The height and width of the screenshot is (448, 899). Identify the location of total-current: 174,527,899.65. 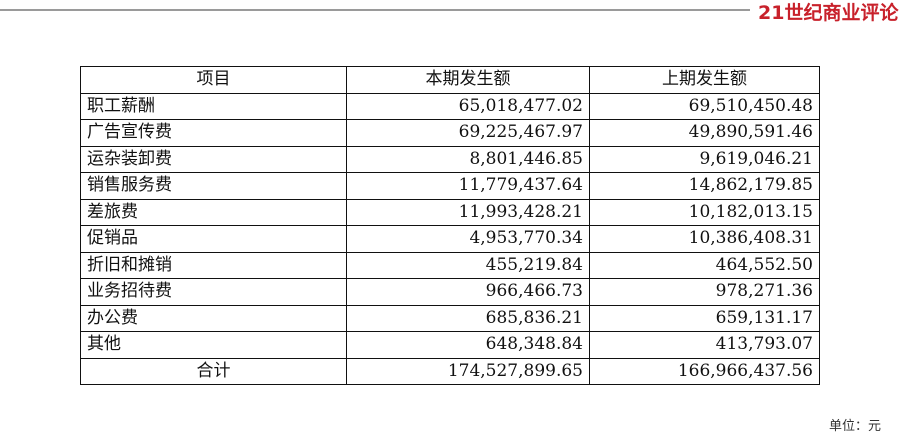
(468, 371).